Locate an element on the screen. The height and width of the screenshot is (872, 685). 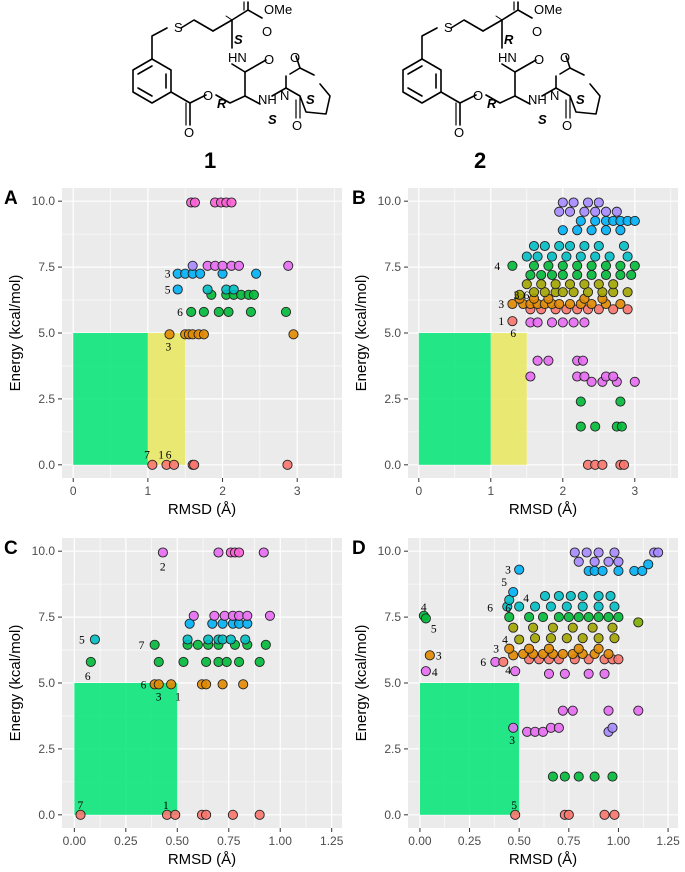
x-tick-label: 0.25 is located at coordinates (126, 841).